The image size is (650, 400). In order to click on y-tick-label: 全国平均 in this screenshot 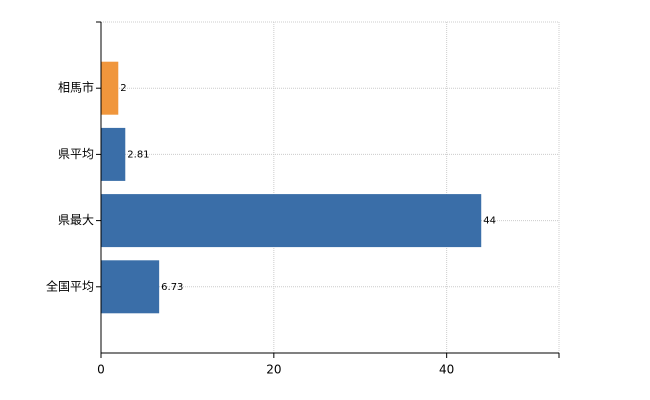, I will do `click(70, 285)`.